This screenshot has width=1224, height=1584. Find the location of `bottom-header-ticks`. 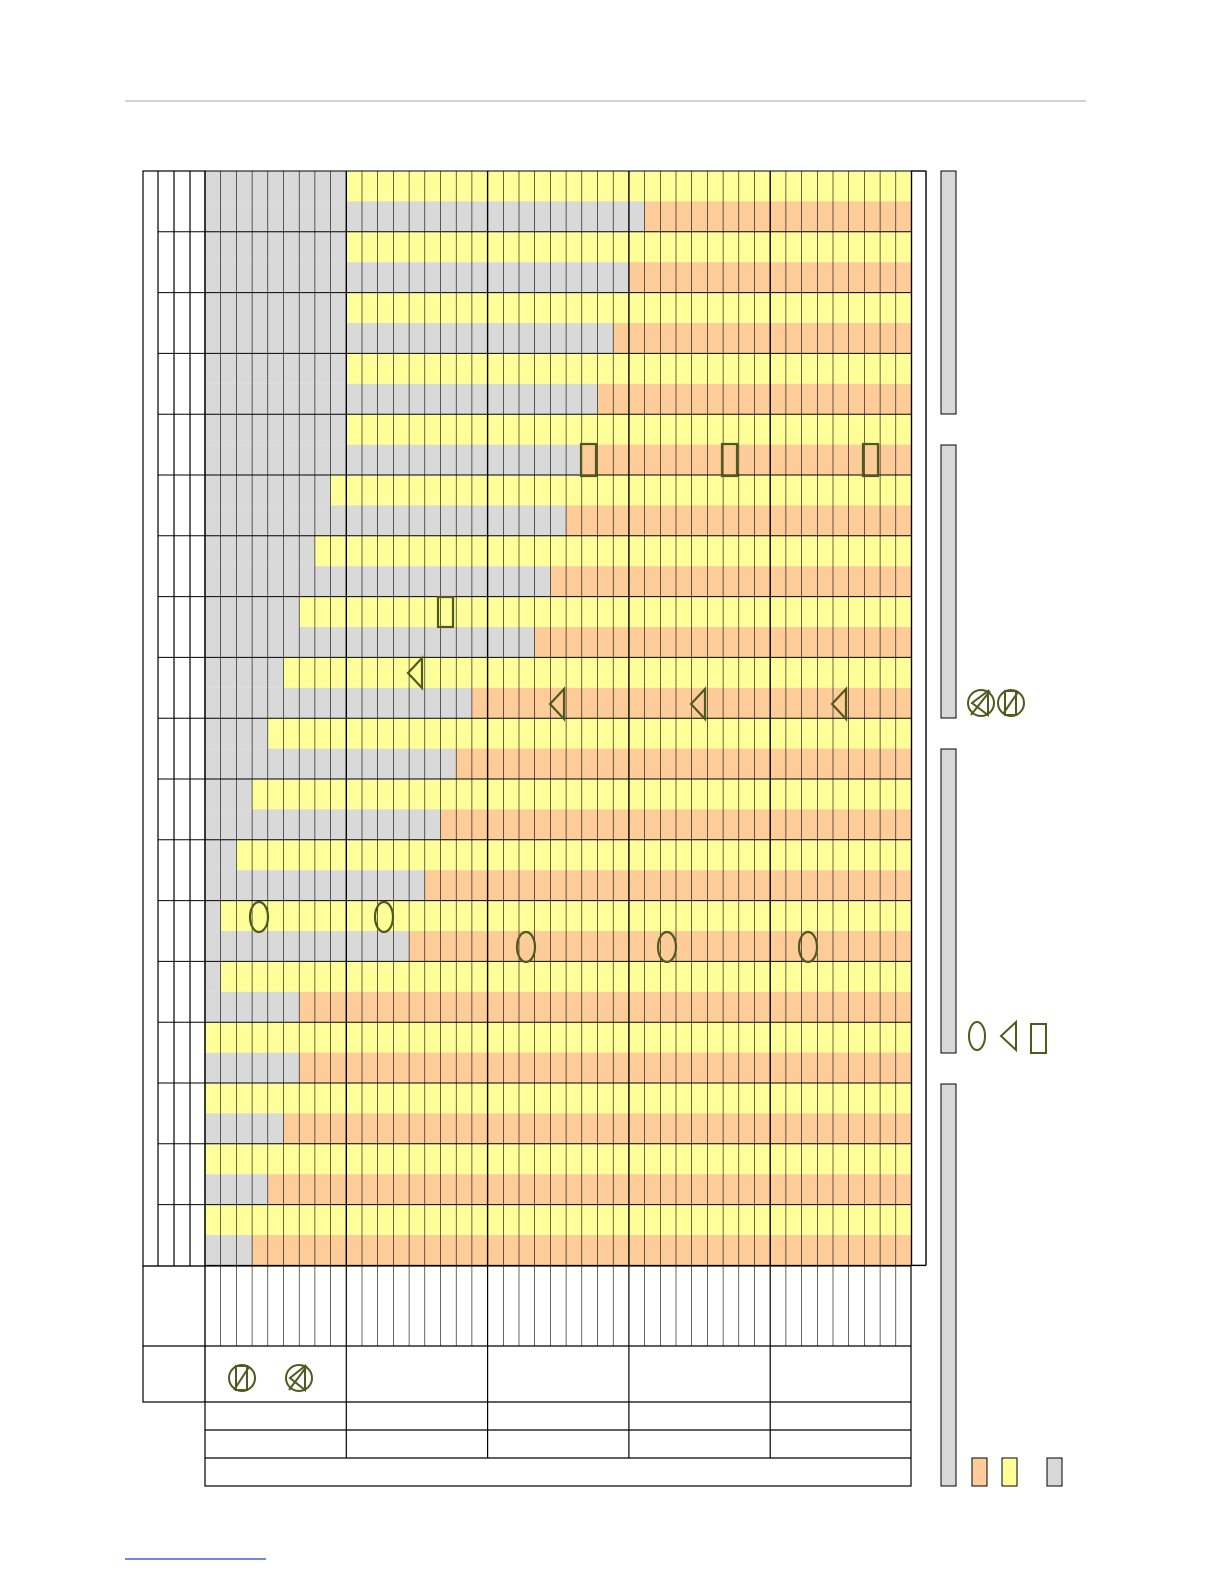

bottom-header-ticks is located at coordinates (558, 1306).